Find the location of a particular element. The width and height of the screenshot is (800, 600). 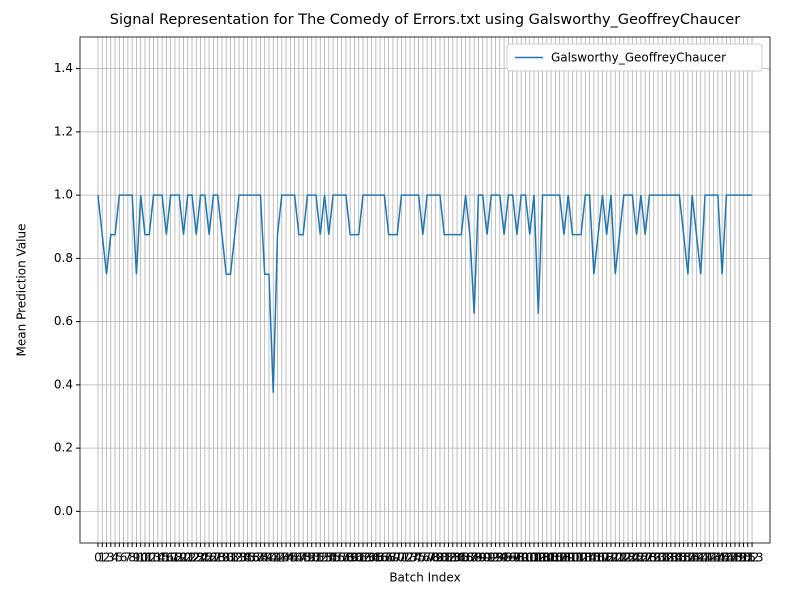

x-tick-label: 112 is located at coordinates (576, 558).